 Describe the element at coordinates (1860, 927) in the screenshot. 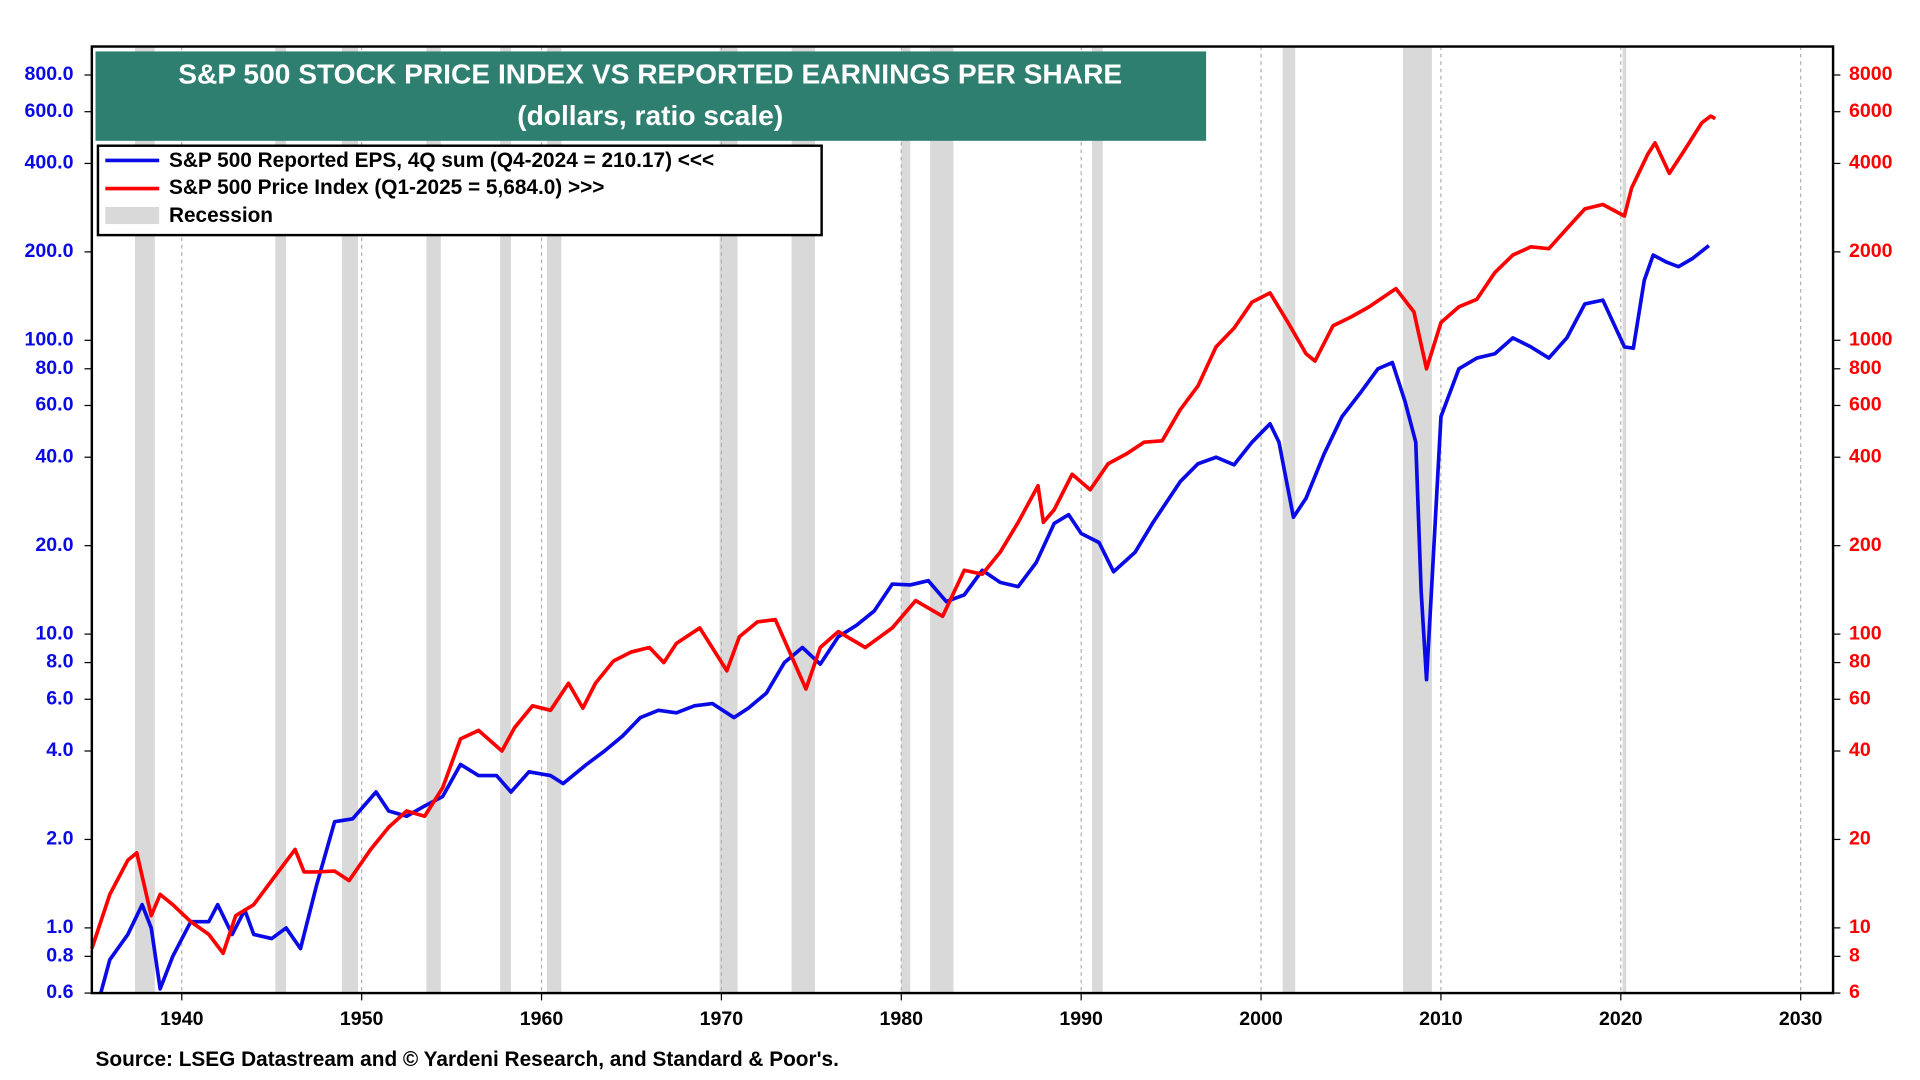

I see `y2-tick-label: 10` at that location.